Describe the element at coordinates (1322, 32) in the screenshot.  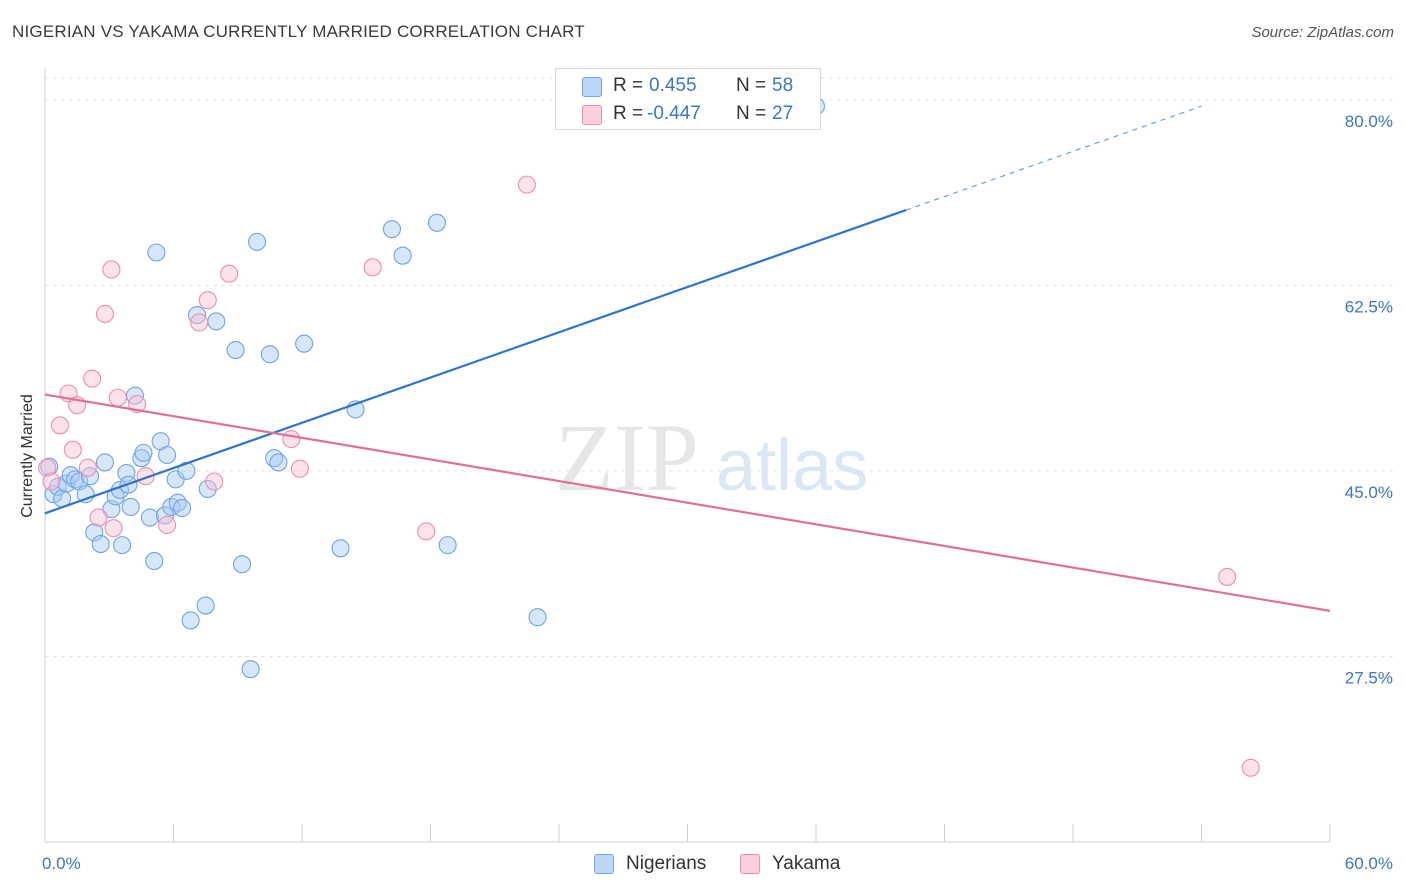
I see `source-label: Source: ZipAtlas.com` at that location.